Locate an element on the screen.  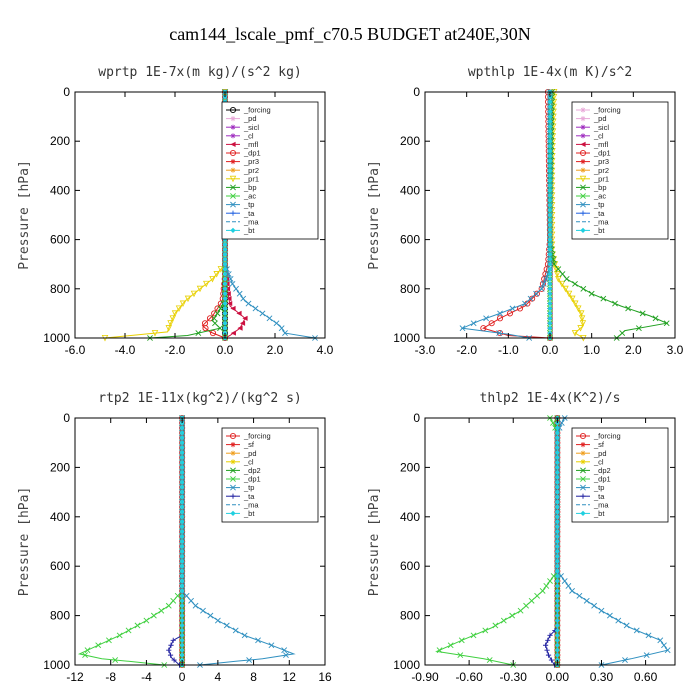
x-tick-label: -0.90 is located at coordinates (425, 677).